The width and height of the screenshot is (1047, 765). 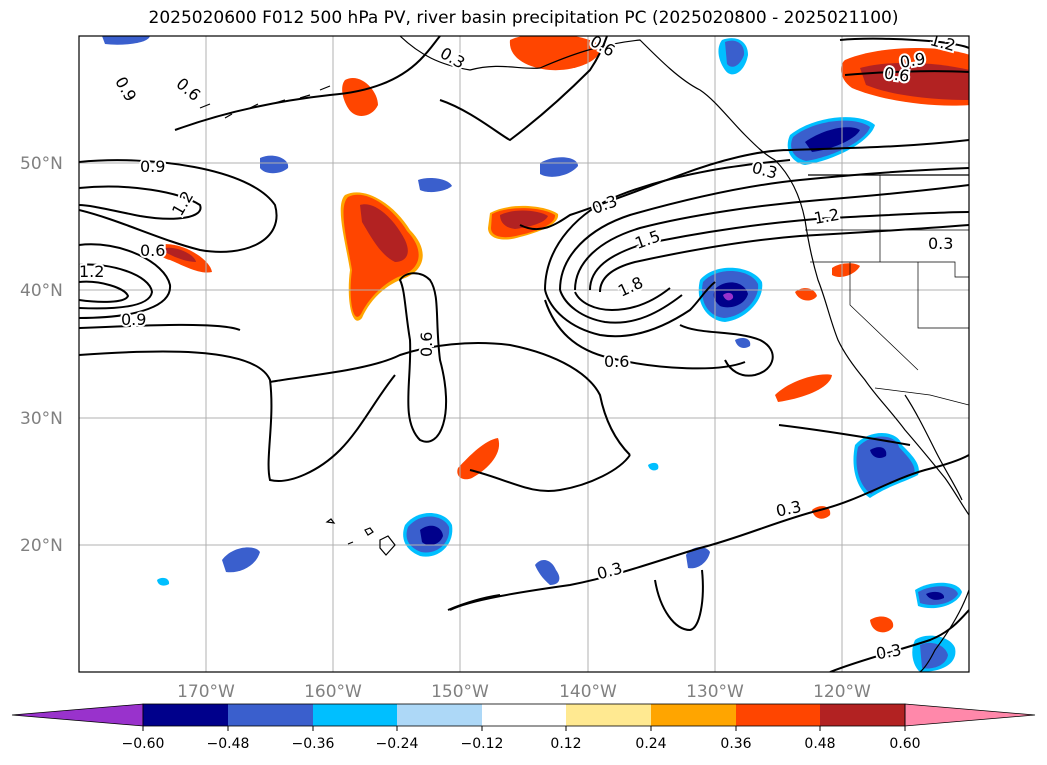 What do you see at coordinates (933, 447) in the screenshot?
I see `baja-peninsula` at bounding box center [933, 447].